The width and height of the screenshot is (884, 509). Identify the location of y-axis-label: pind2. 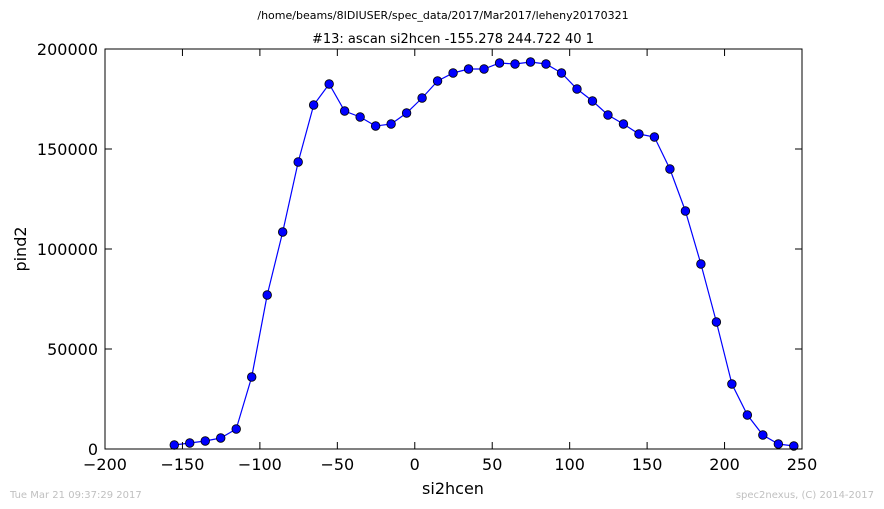
(20, 248).